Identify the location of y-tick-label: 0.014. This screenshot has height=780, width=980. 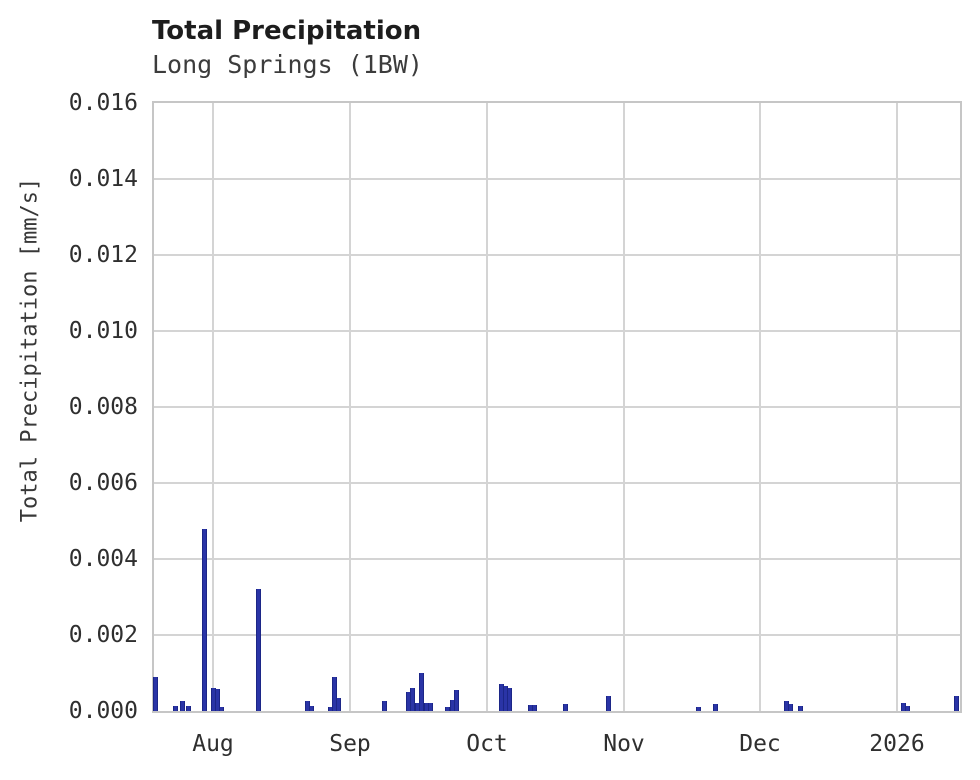
(103, 179).